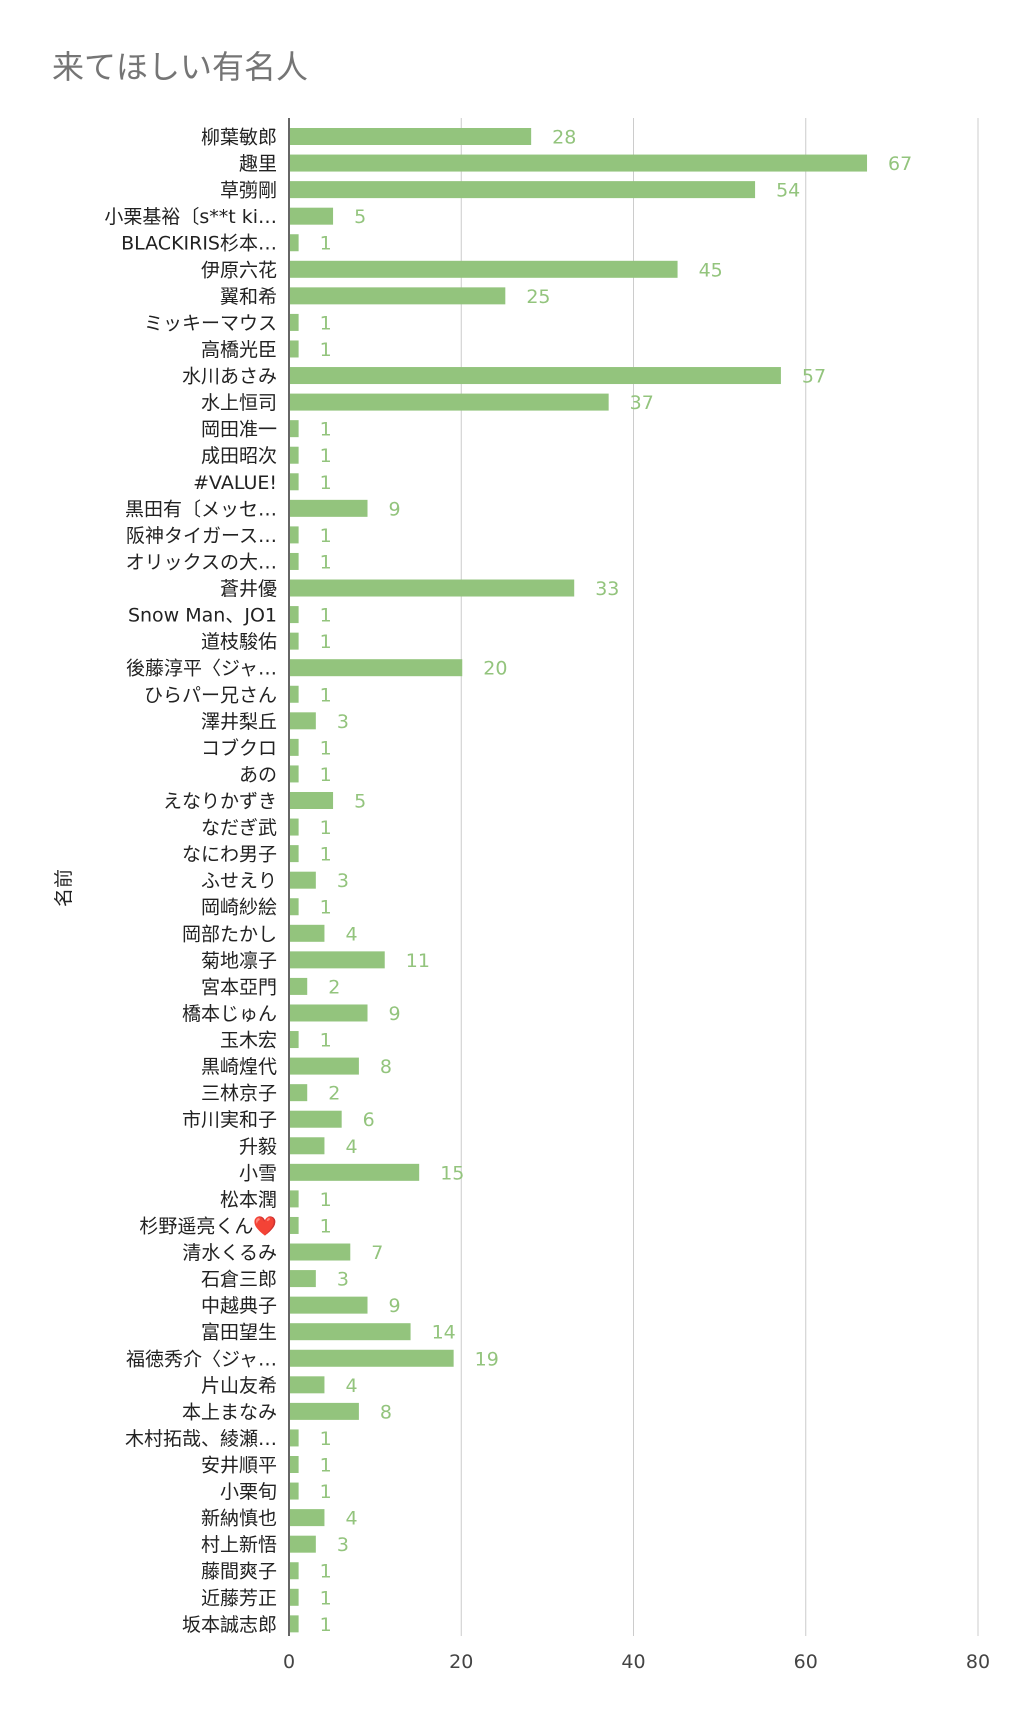 This screenshot has height=1717, width=1024. Describe the element at coordinates (711, 270) in the screenshot. I see `value-label: 45` at that location.